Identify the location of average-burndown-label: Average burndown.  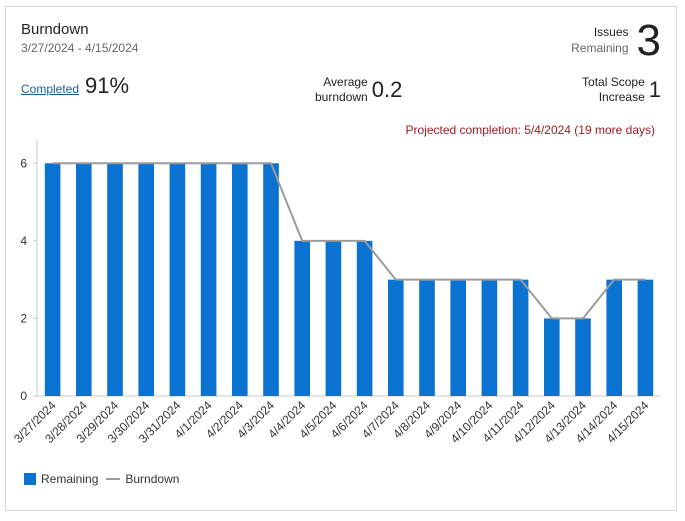
(341, 90).